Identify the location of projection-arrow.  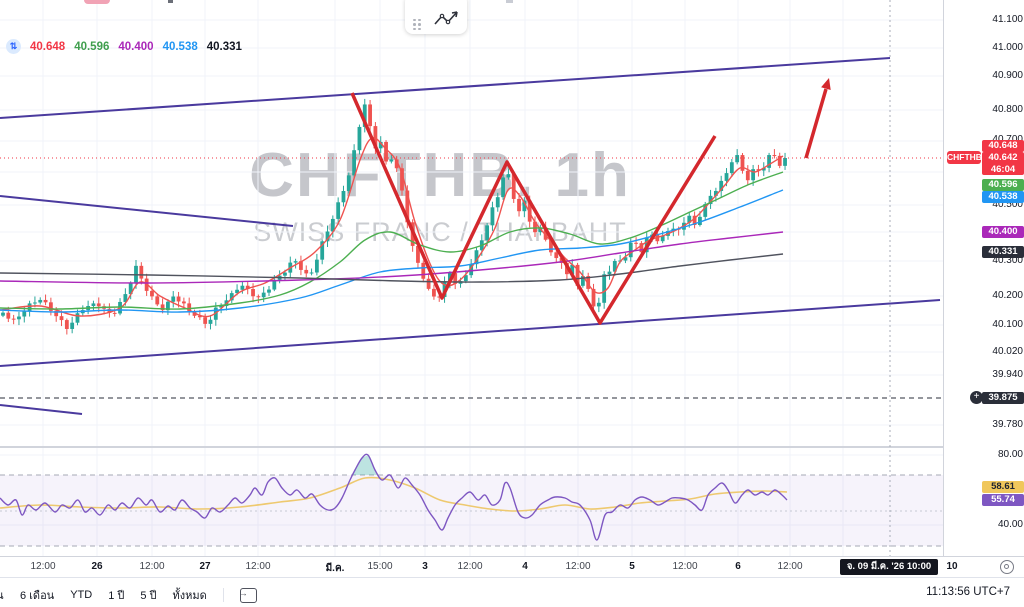
(816, 123).